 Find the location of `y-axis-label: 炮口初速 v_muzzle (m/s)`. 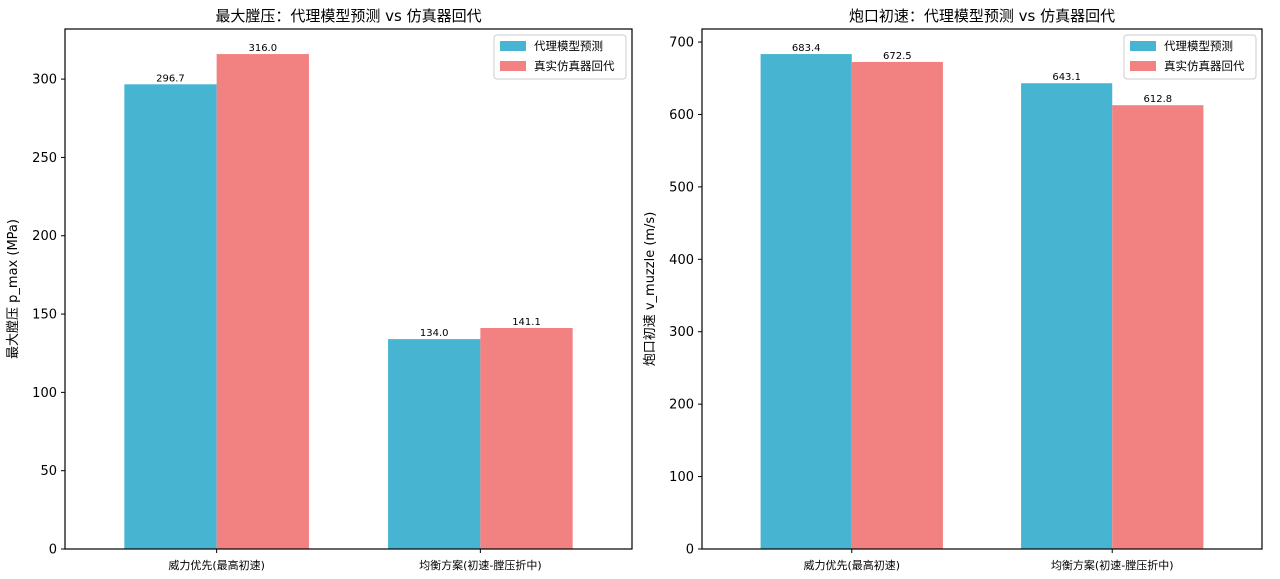

y-axis-label: 炮口初速 v_muzzle (m/s) is located at coordinates (650, 289).